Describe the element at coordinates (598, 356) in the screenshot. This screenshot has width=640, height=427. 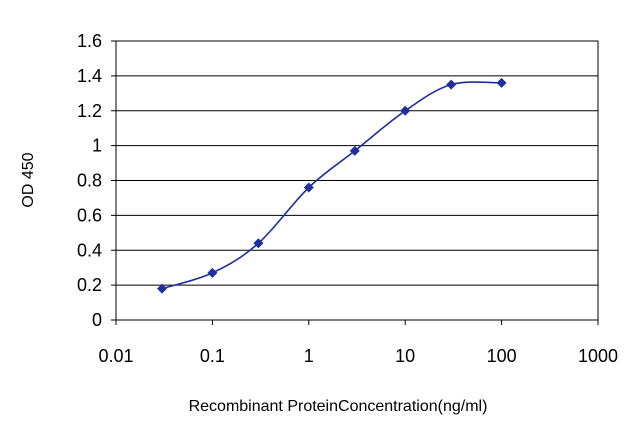
I see `x-tick-label: 1000` at that location.